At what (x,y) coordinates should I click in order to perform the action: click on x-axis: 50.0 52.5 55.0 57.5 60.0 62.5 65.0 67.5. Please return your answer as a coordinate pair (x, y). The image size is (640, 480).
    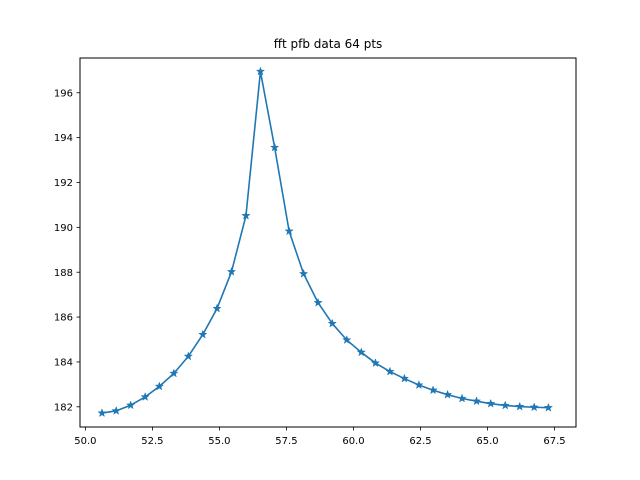
    Looking at the image, I should click on (320, 437).